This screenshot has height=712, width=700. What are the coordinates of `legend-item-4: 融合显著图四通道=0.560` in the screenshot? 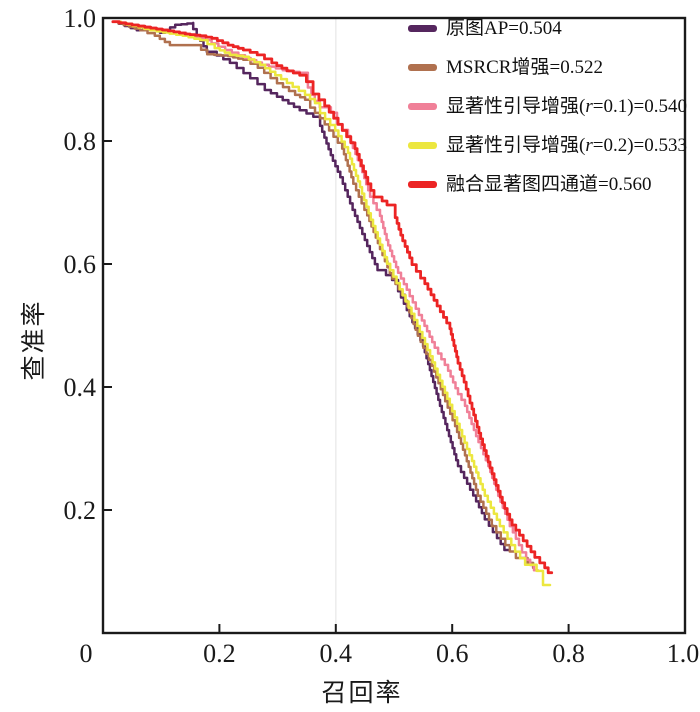 It's located at (547, 184).